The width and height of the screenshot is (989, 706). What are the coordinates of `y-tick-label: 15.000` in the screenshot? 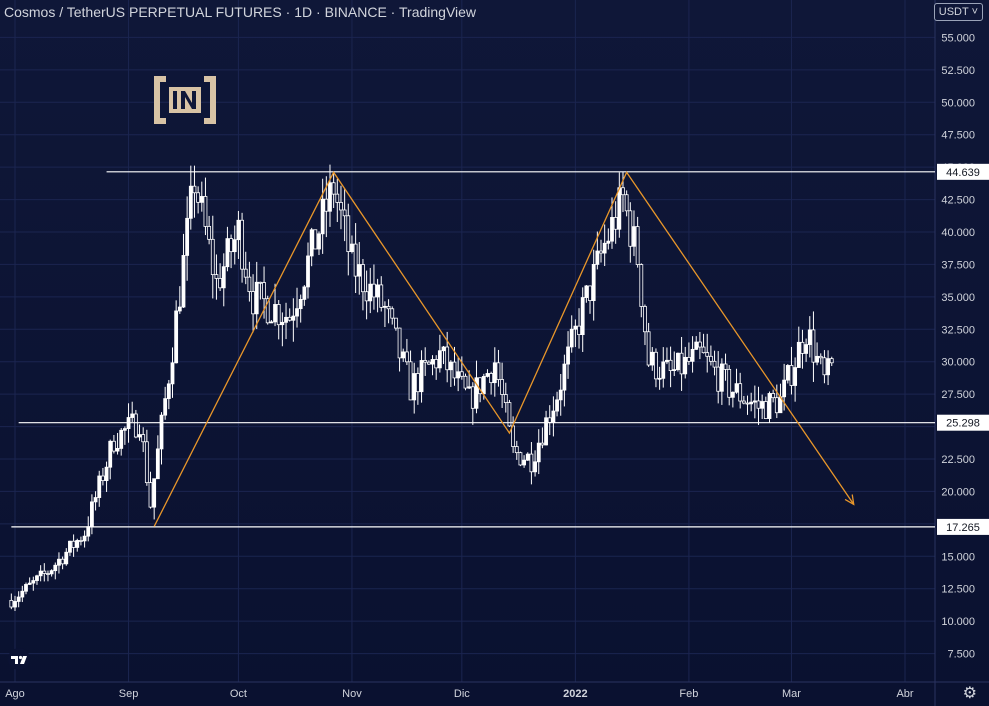 It's located at (958, 557).